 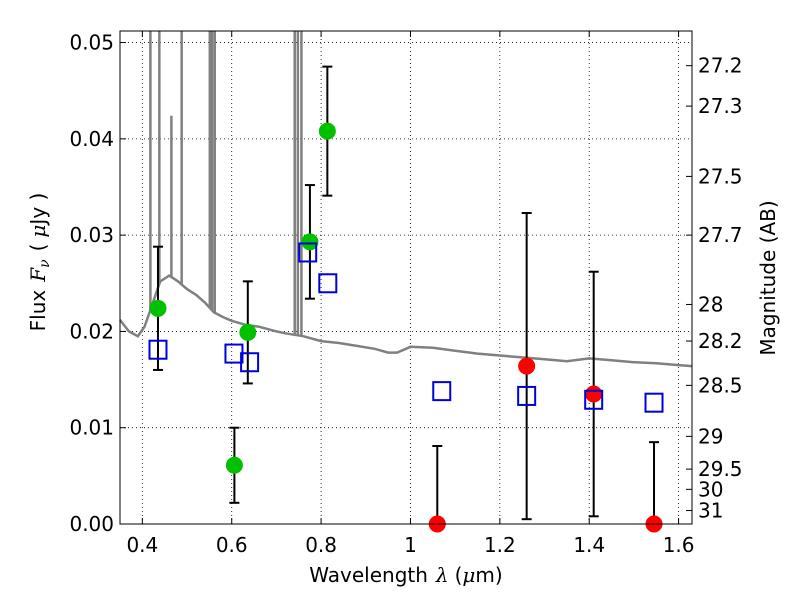 I want to click on y2-tick-label: 29.5, so click(x=720, y=469).